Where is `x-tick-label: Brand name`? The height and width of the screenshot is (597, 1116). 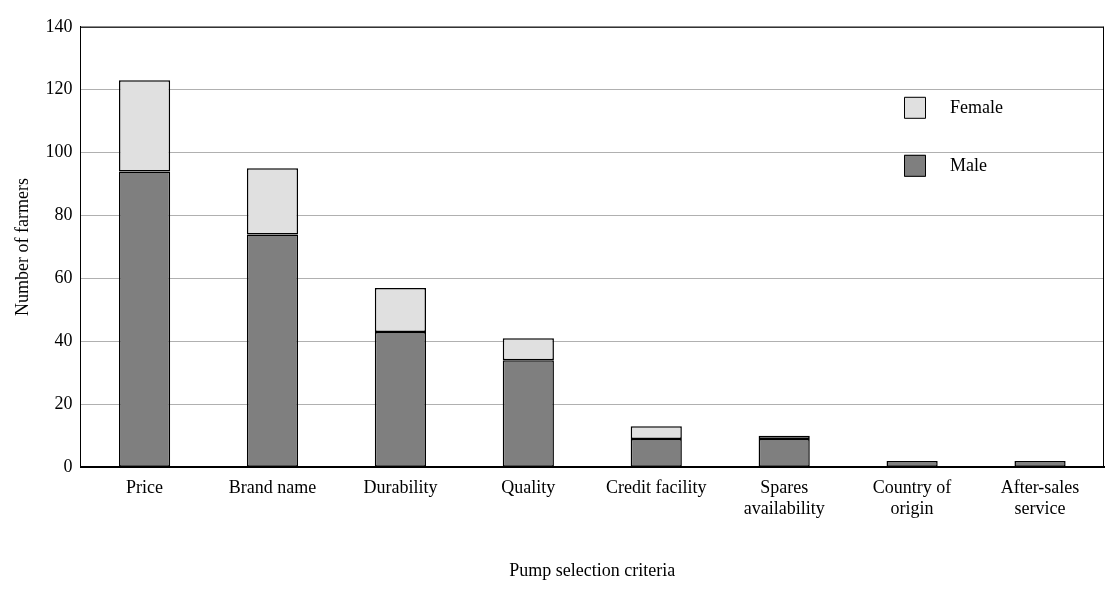
x-tick-label: Brand name is located at coordinates (272, 486).